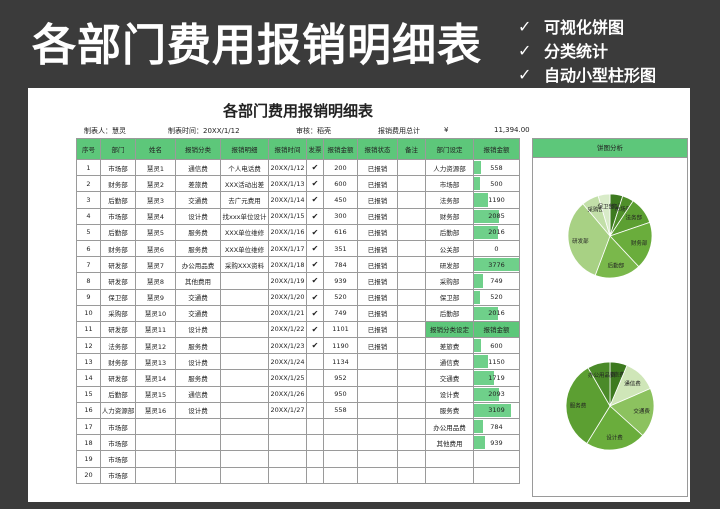  What do you see at coordinates (155, 232) in the screenshot?
I see `cell-name: 慧灵5` at bounding box center [155, 232].